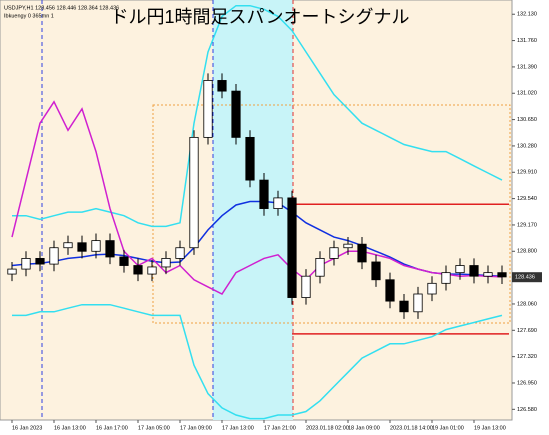 The width and height of the screenshot is (549, 435). Describe the element at coordinates (527, 199) in the screenshot. I see `y-tick-label: 129.540` at that location.